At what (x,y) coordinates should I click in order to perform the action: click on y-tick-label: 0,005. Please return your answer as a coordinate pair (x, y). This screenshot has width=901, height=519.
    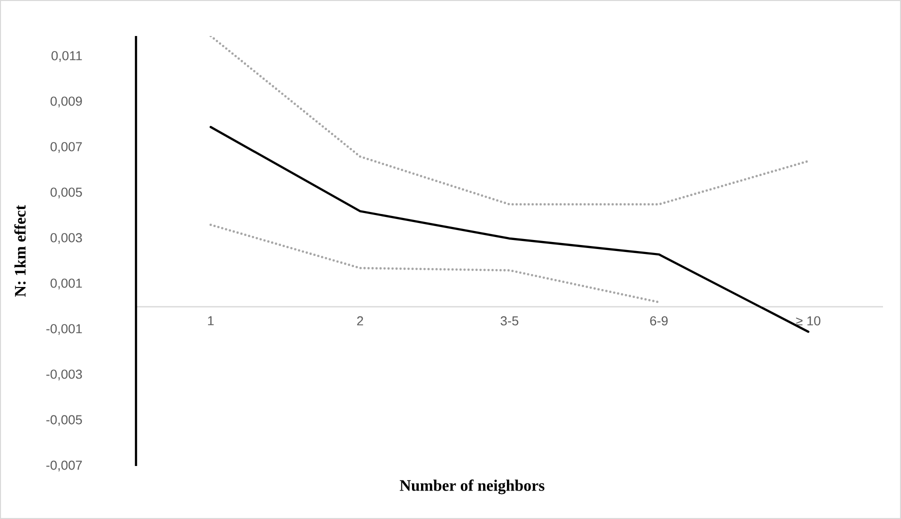
    Looking at the image, I should click on (66, 193).